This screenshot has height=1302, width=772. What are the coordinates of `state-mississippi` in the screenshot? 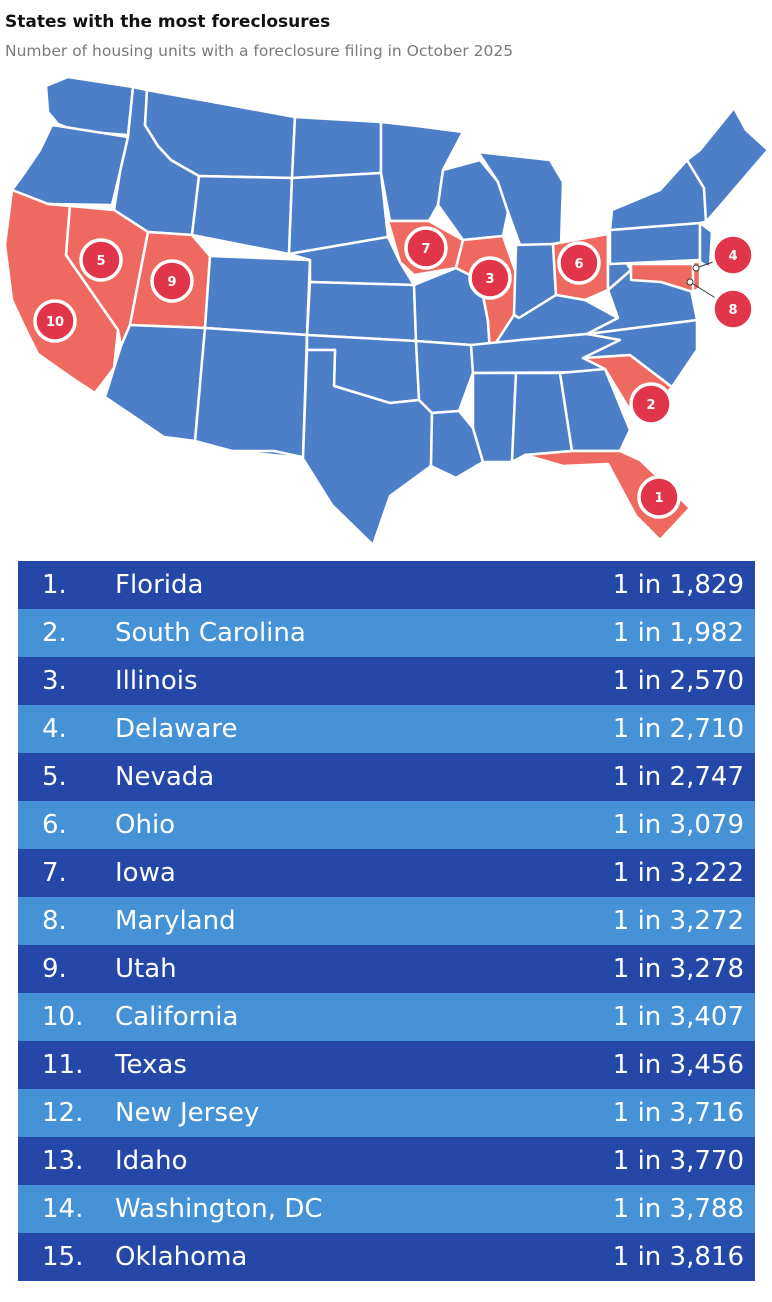 It's located at (494, 417).